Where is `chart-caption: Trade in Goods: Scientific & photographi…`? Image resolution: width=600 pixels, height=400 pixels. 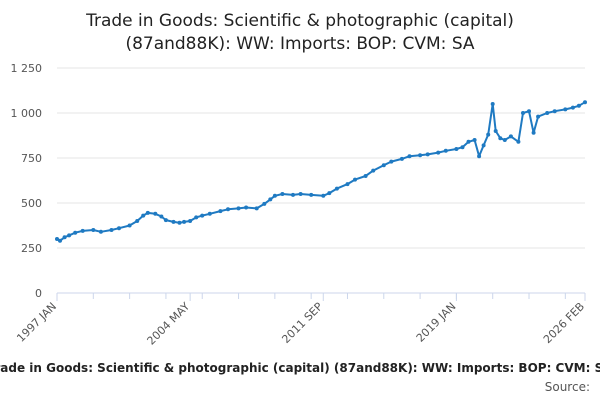 chart-caption: Trade in Goods: Scientific & photographi… is located at coordinates (300, 368).